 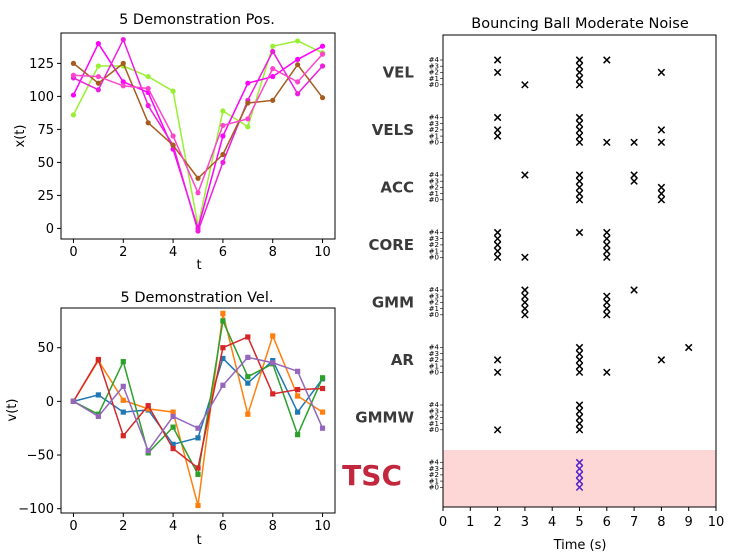 I want to click on velocity-x-tick-label: 4, so click(x=173, y=526).